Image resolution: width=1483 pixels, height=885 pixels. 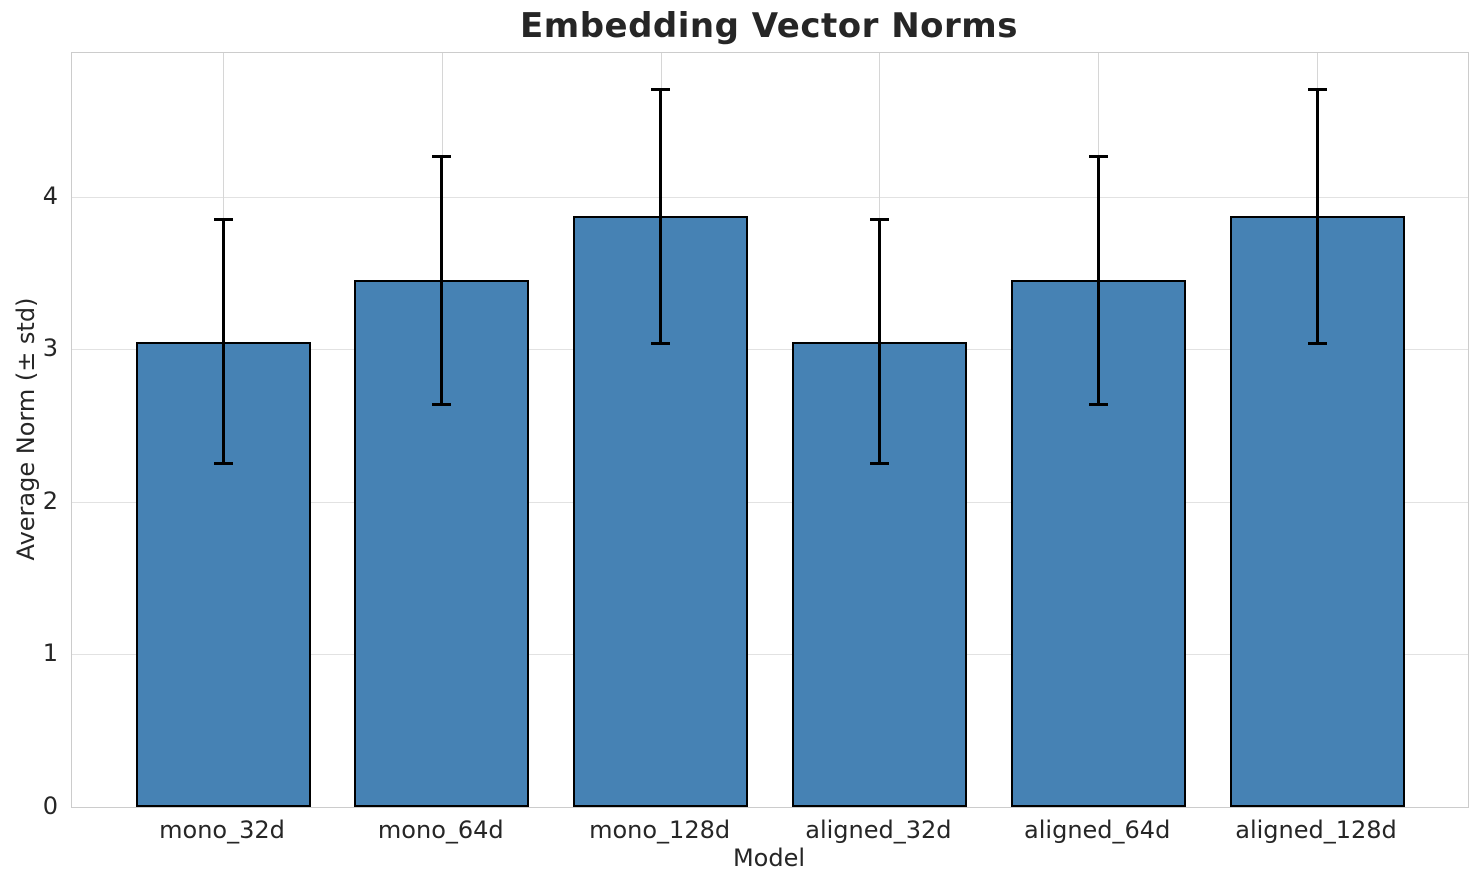 I want to click on x-axis-label: Model, so click(x=769, y=858).